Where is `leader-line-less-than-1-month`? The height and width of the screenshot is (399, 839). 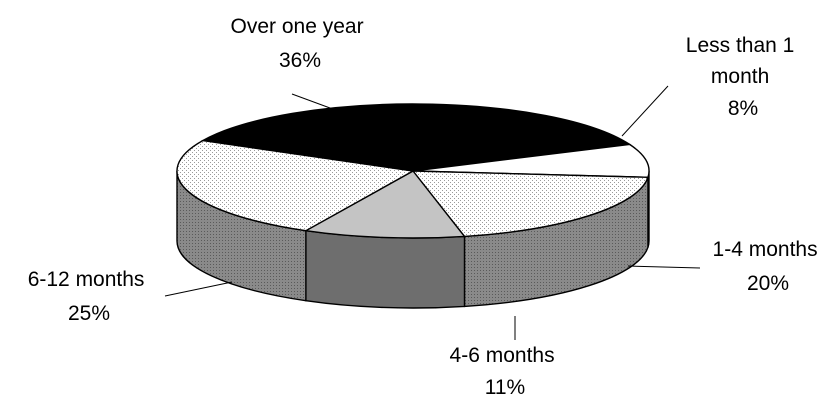
leader-line-less-than-1-month is located at coordinates (645, 111).